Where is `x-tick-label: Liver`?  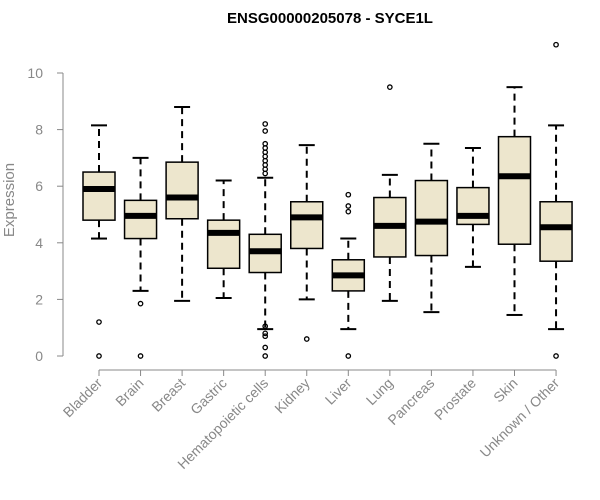
x-tick-label: Liver is located at coordinates (338, 391).